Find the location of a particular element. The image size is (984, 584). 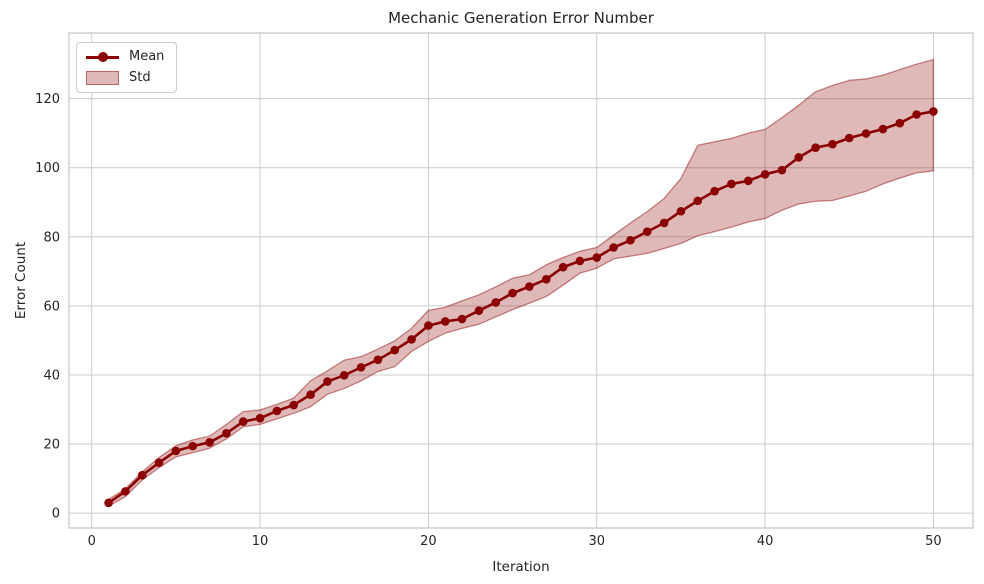

legend-item-std: Std is located at coordinates (125, 78).